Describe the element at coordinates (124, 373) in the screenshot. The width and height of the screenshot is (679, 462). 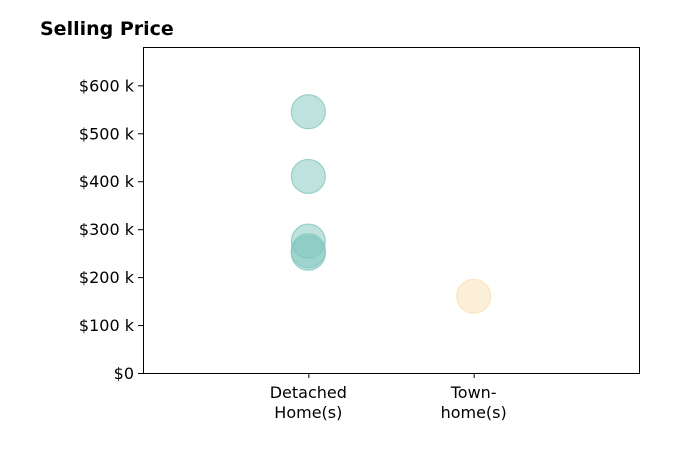
I see `y-tick-label: $0` at that location.